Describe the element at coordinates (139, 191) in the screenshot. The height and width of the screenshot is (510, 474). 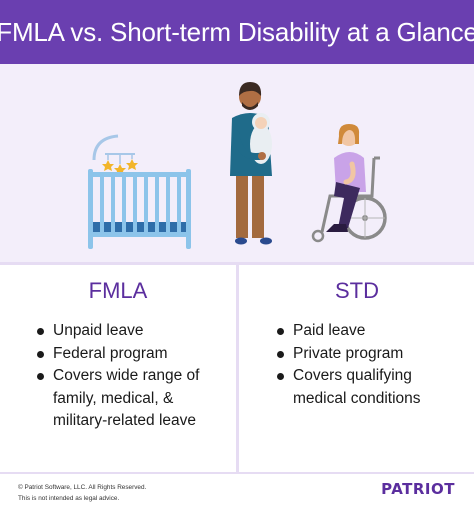
I see `crib-with-mobile-icon` at that location.